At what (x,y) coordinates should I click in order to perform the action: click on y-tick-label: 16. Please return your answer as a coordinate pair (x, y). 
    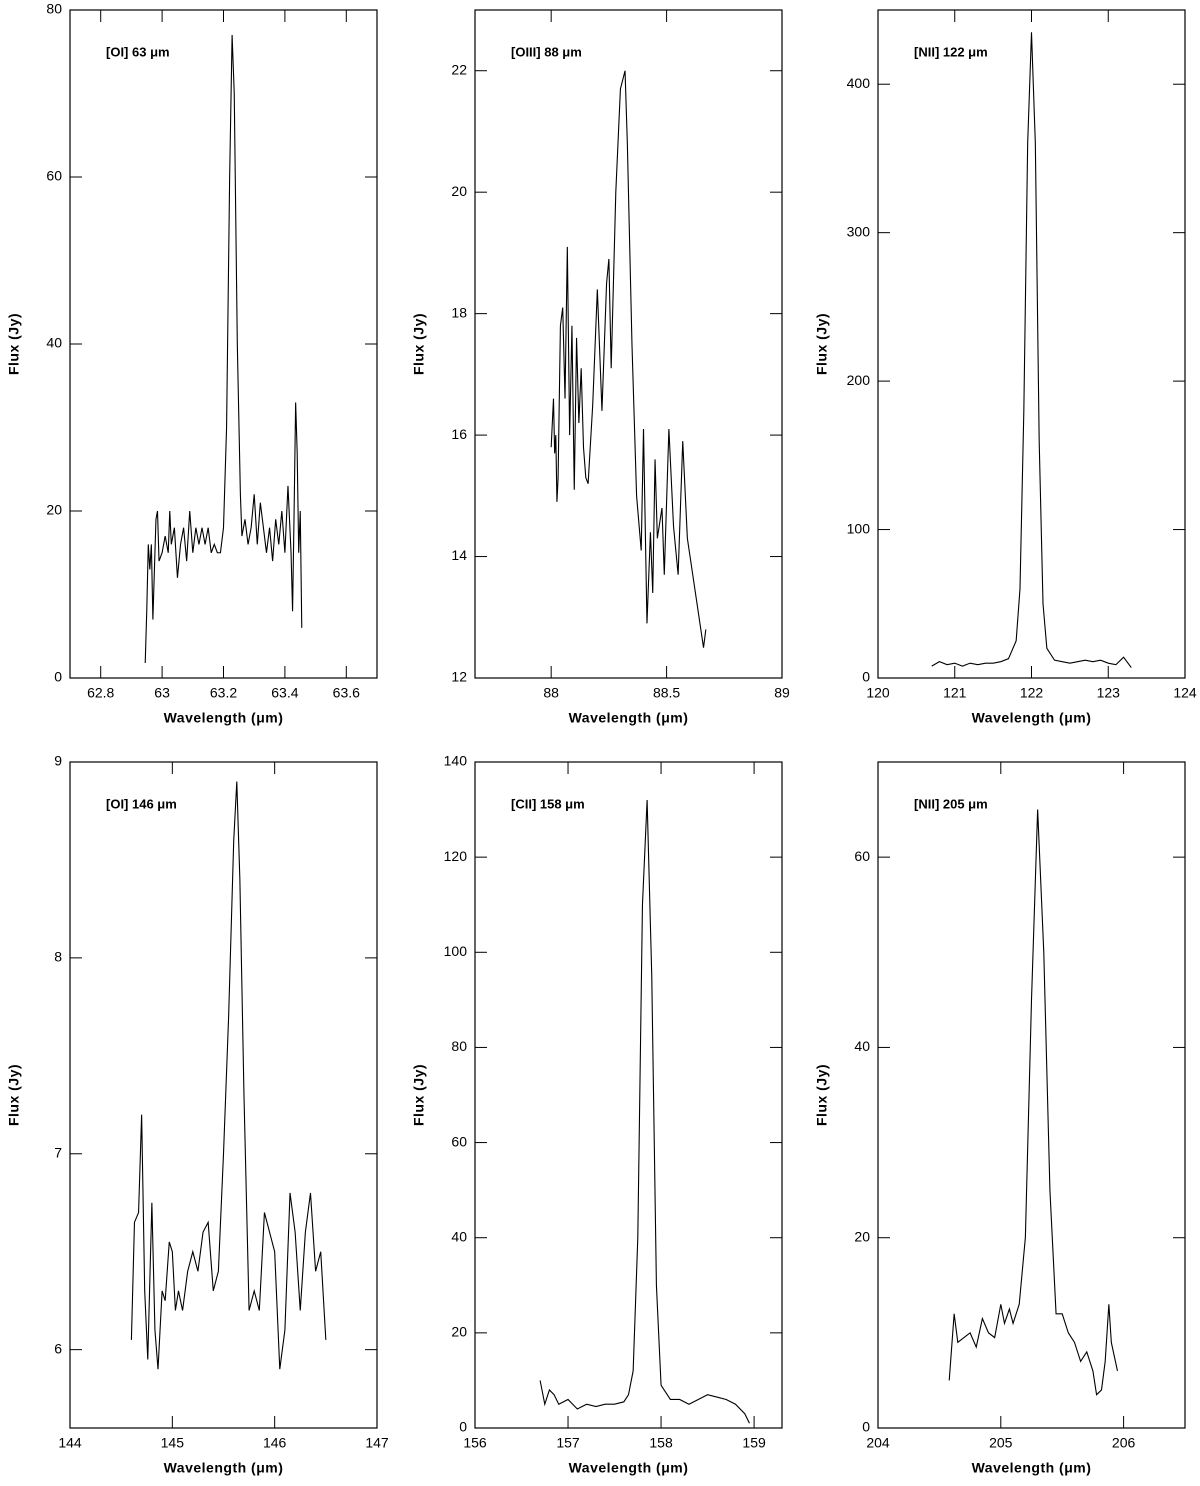
    Looking at the image, I should click on (459, 434).